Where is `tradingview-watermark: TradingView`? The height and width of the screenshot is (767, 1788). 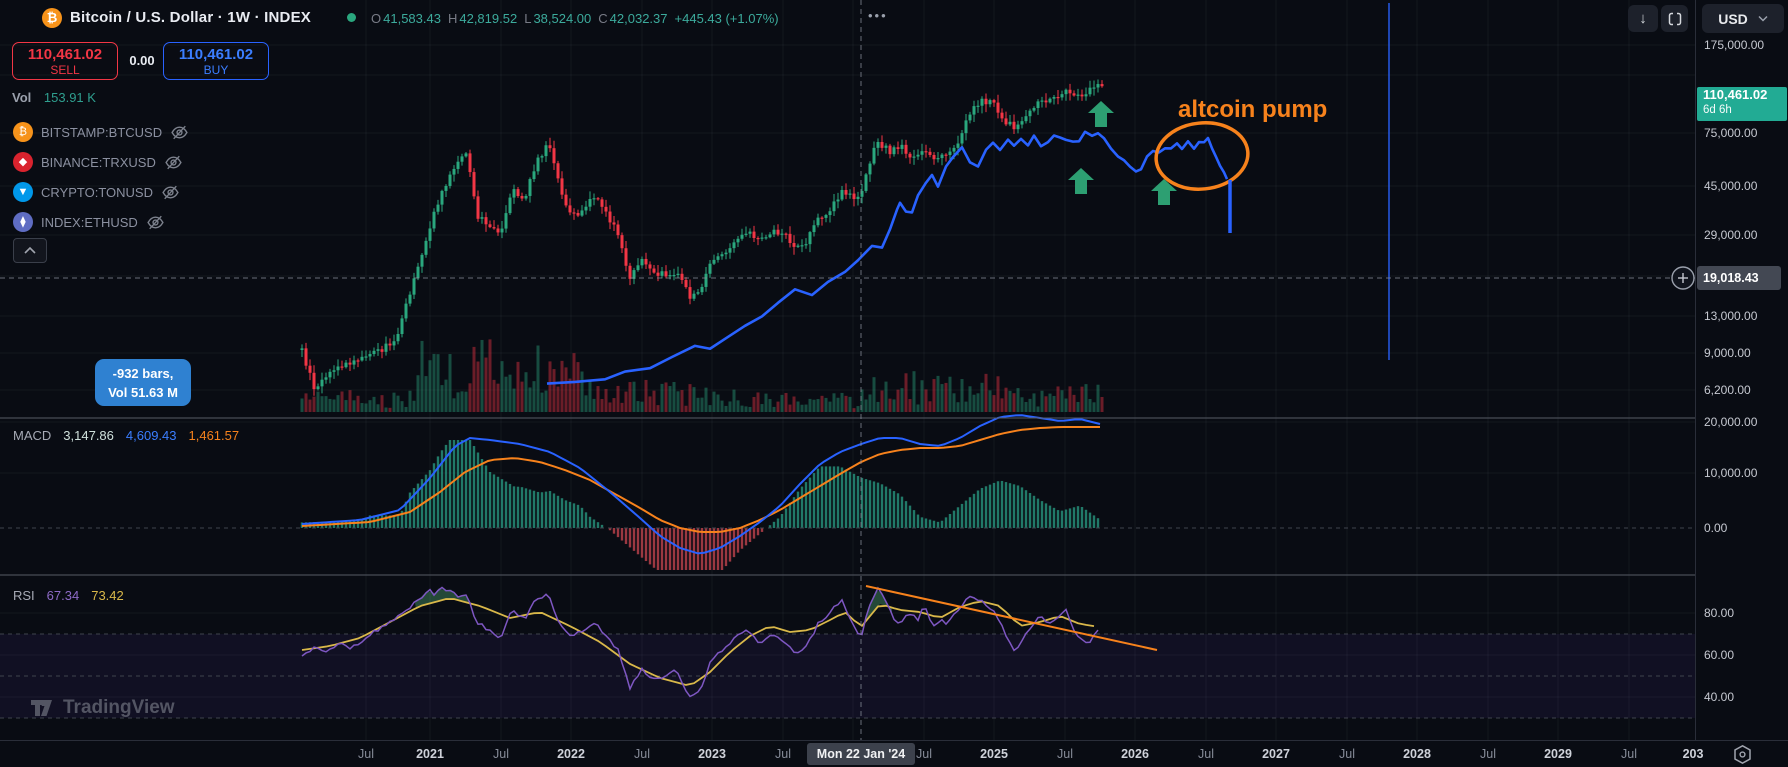
tradingview-watermark: TradingView is located at coordinates (102, 708).